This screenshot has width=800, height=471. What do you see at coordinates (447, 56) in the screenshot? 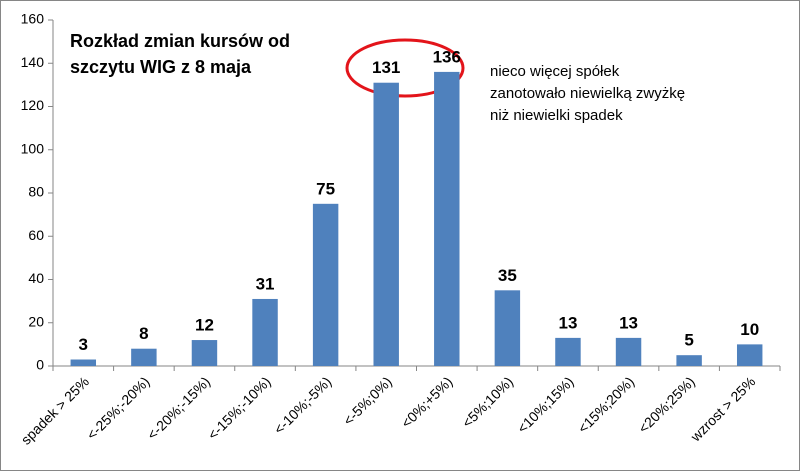
I see `data-label: 136` at bounding box center [447, 56].